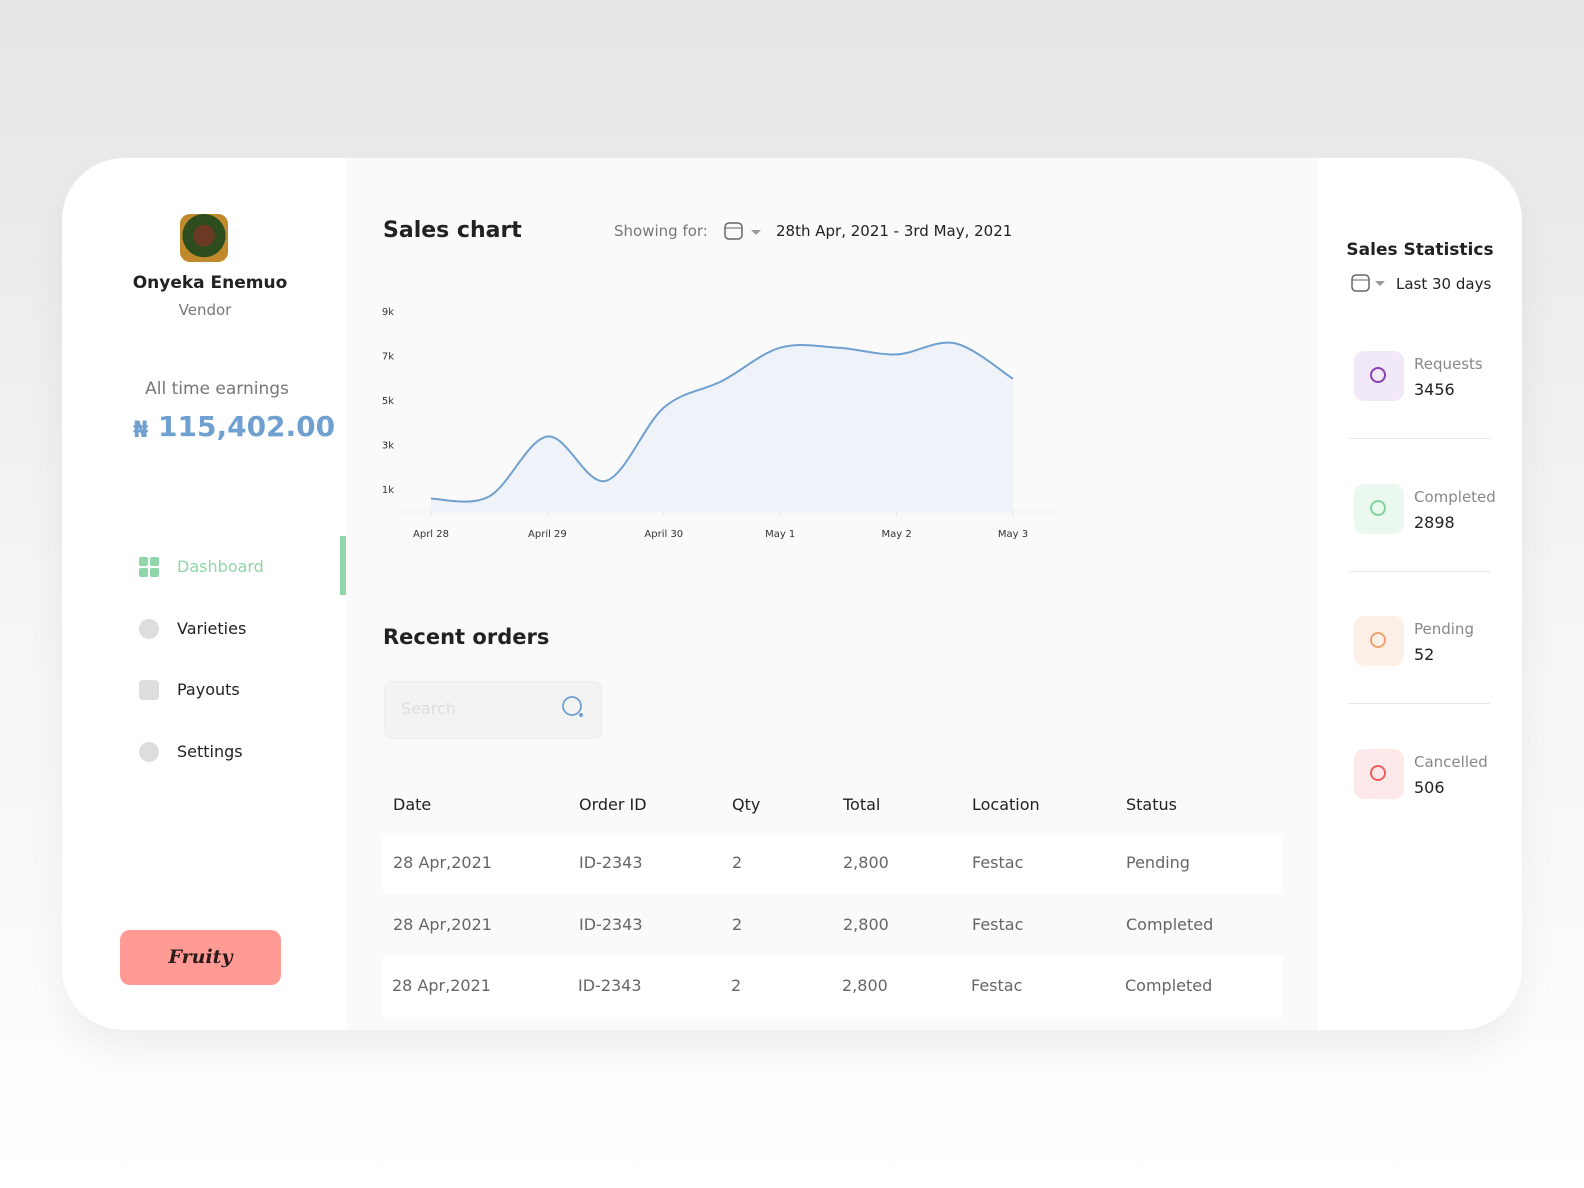 The height and width of the screenshot is (1188, 1584). Describe the element at coordinates (493, 710) in the screenshot. I see `search-box` at that location.